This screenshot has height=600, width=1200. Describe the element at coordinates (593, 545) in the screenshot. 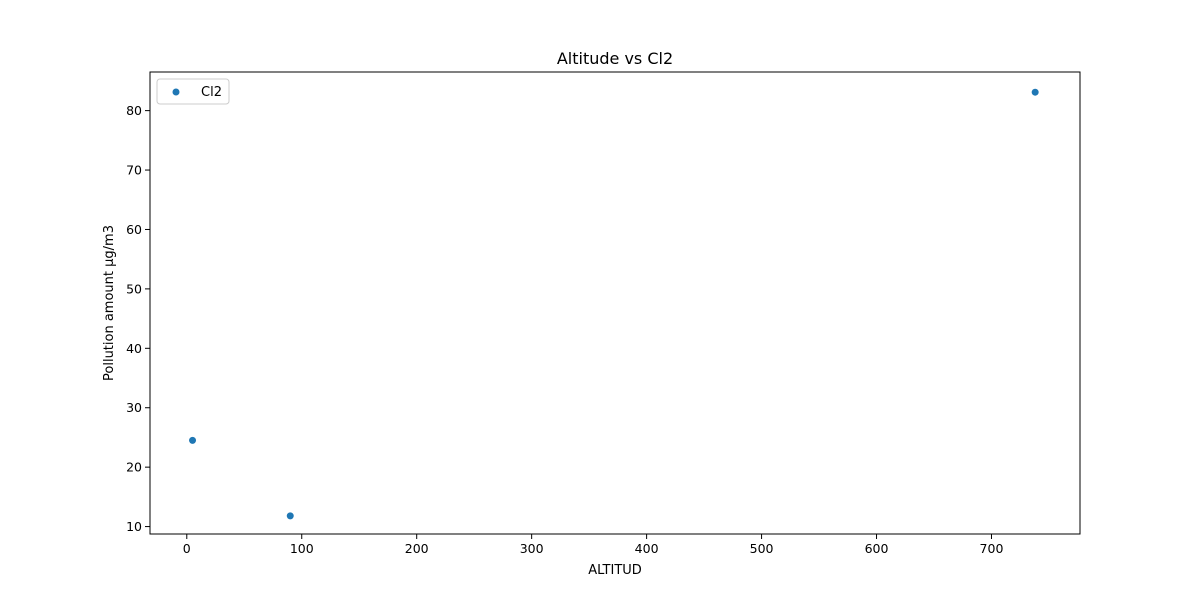

I see `x-axis: 0 100 200 300 400 500 600 700` at that location.